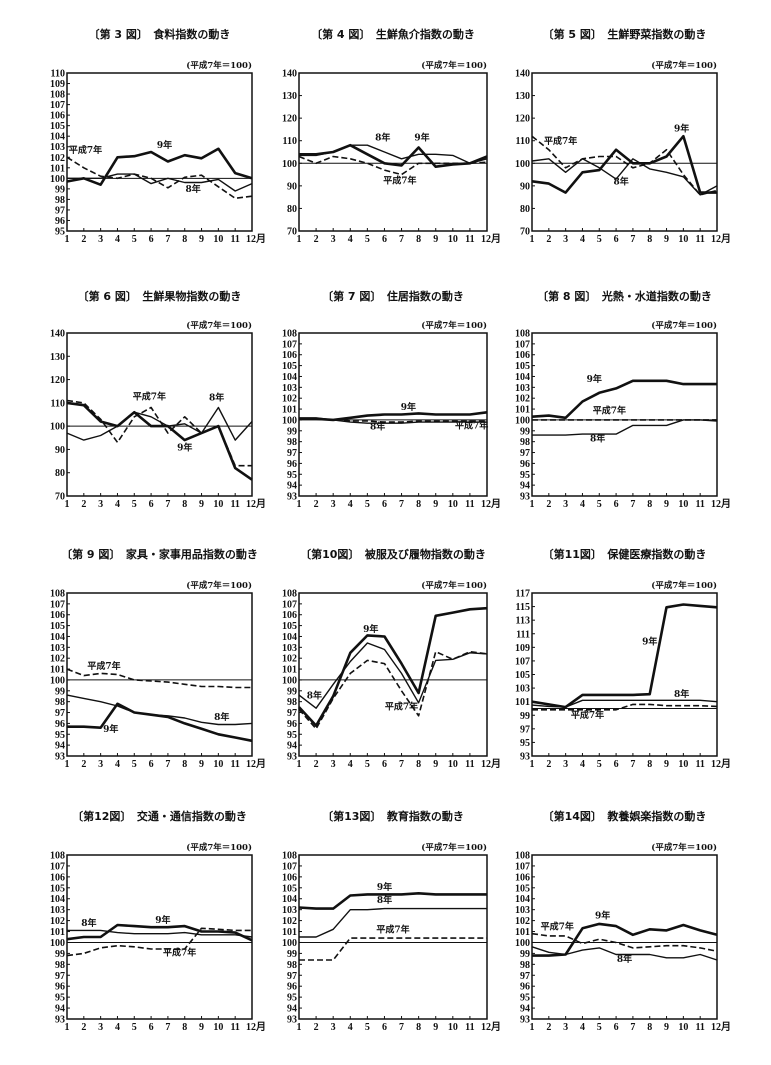  Describe the element at coordinates (625, 427) in the screenshot. I see `series-line-h8` at that location.